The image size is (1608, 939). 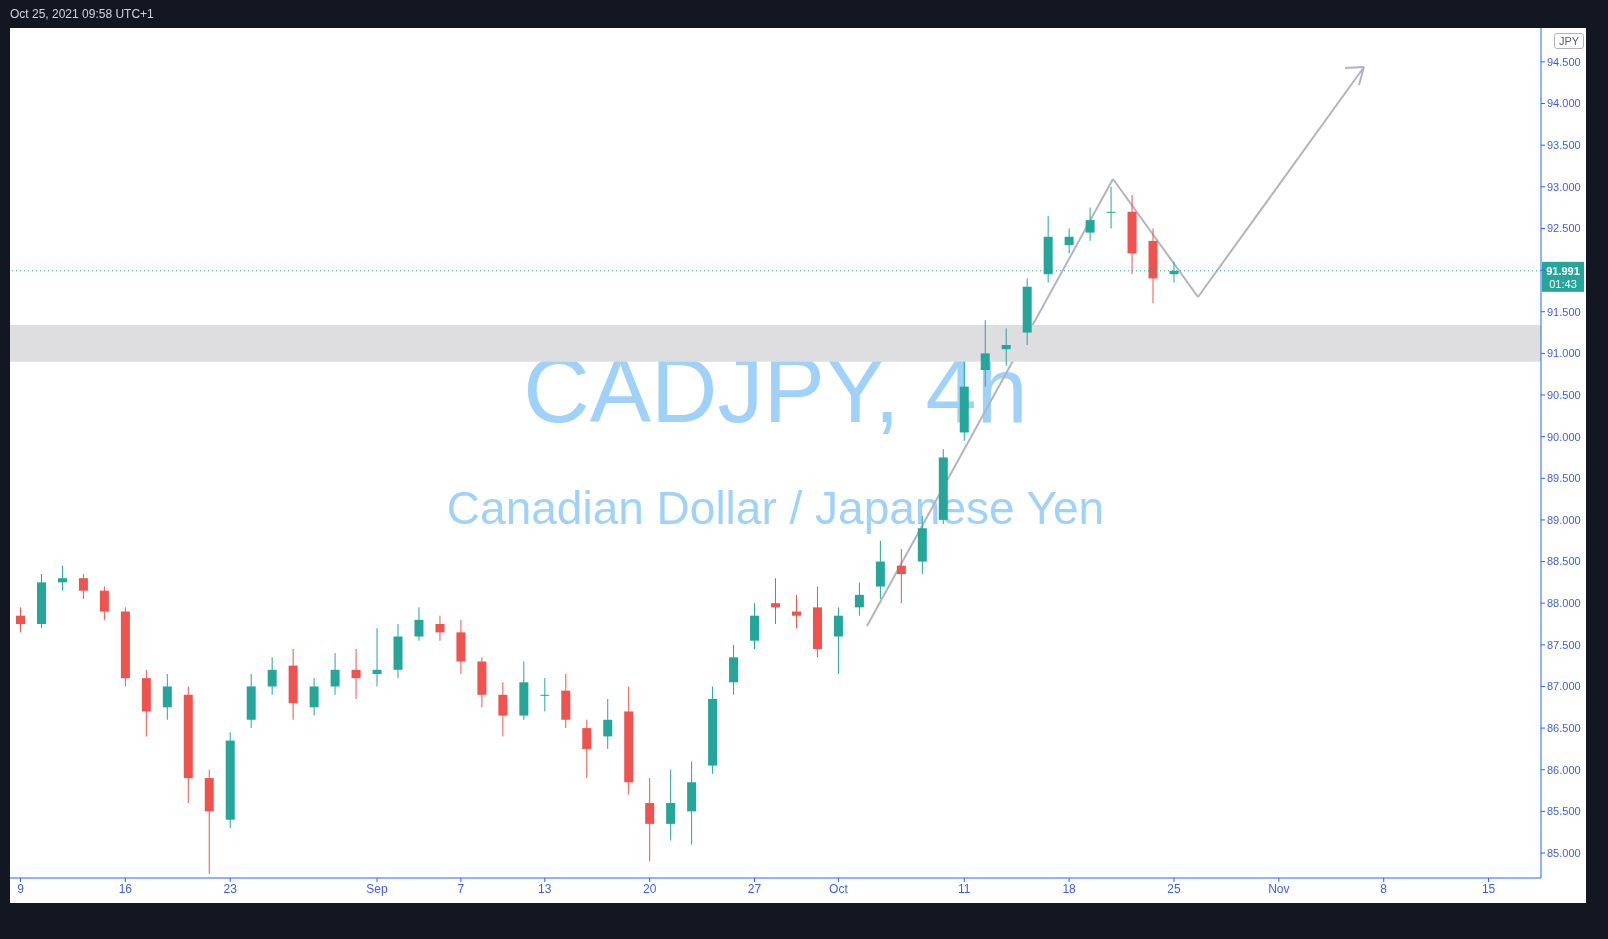 What do you see at coordinates (1564, 644) in the screenshot?
I see `y-tick-label: 87.500` at bounding box center [1564, 644].